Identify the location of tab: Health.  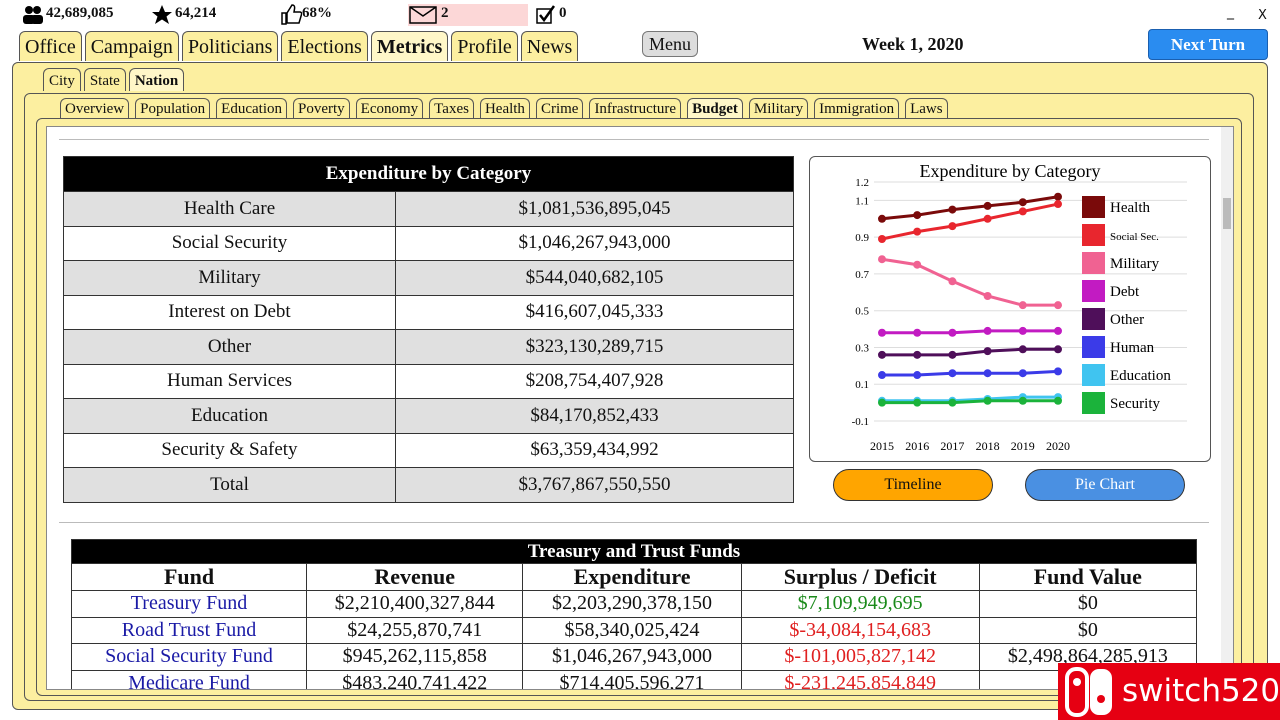
(504, 108).